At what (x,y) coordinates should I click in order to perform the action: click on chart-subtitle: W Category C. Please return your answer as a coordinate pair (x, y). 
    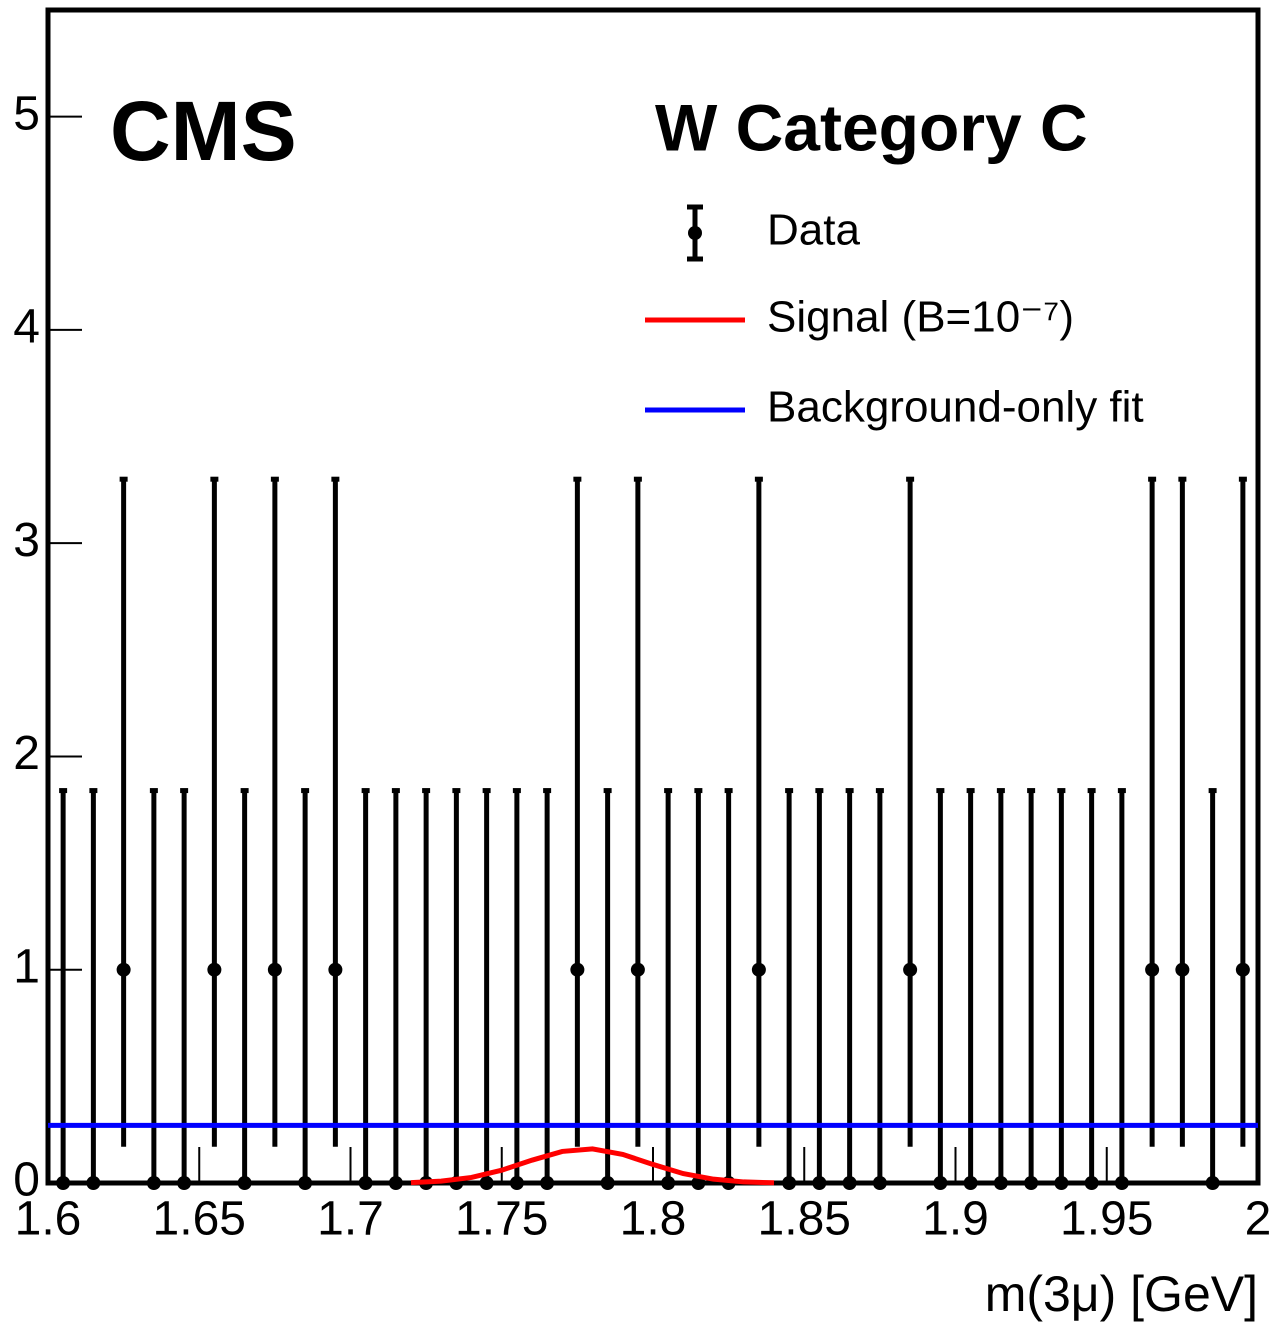
    Looking at the image, I should click on (871, 127).